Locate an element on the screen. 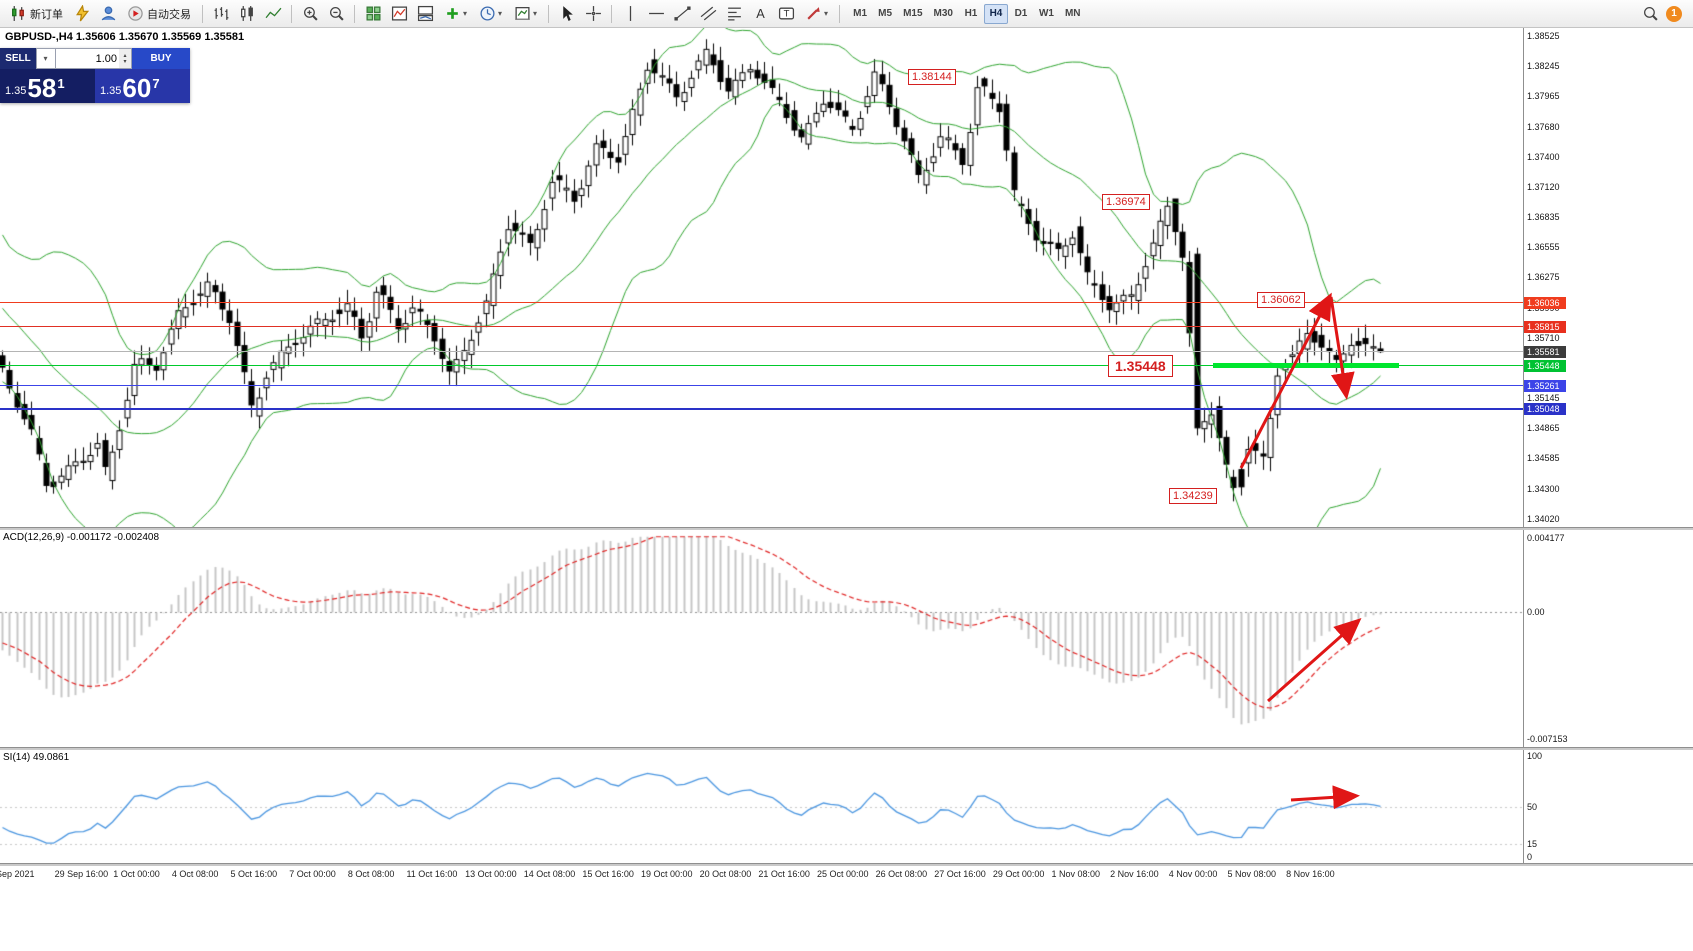 This screenshot has width=1693, height=951. timeframe-m30: M30 is located at coordinates (943, 13).